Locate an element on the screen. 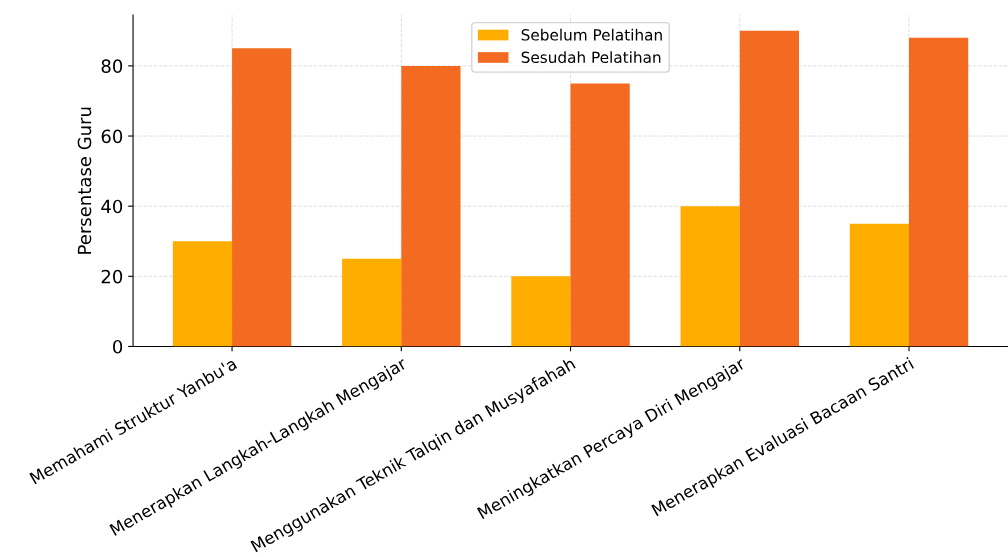  y-tick-label: 40 is located at coordinates (112, 206).